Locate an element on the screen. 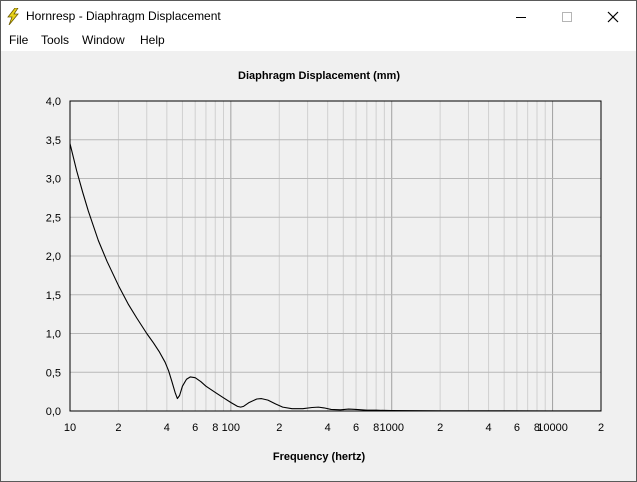  y-tick-label: 0,0 is located at coordinates (53, 412).